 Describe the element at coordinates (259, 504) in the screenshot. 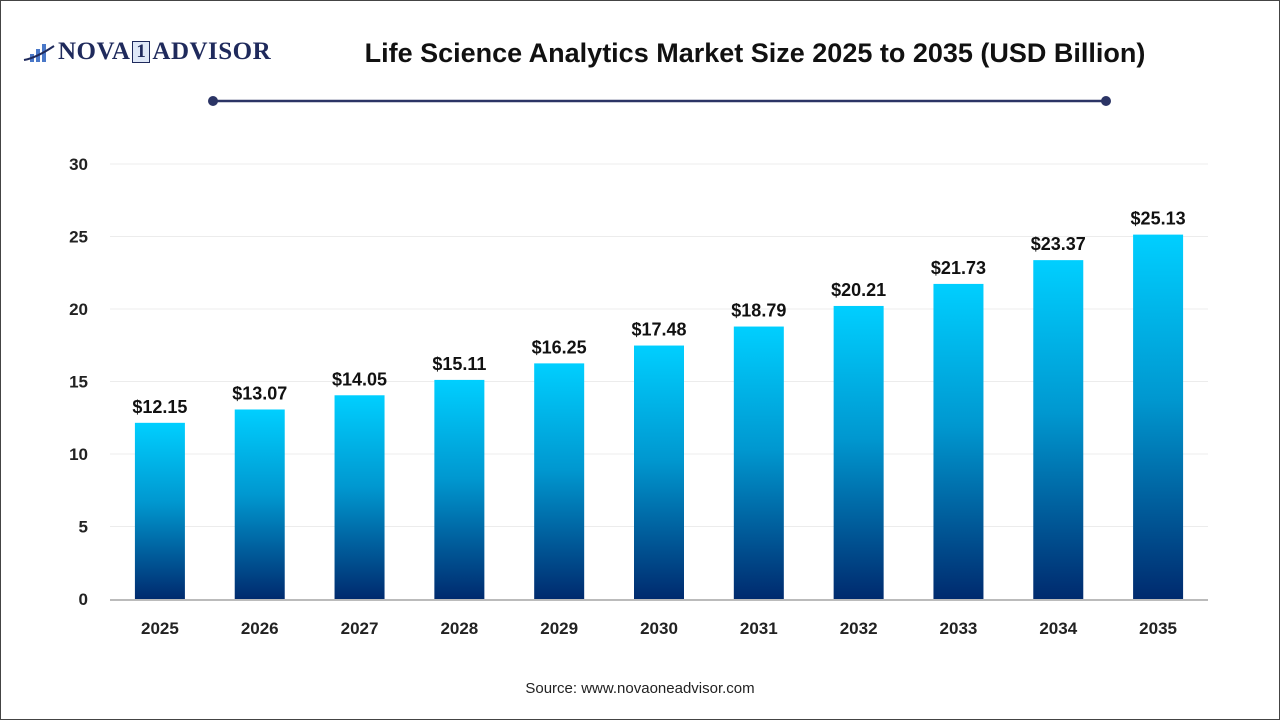

I see `bar-2026` at that location.